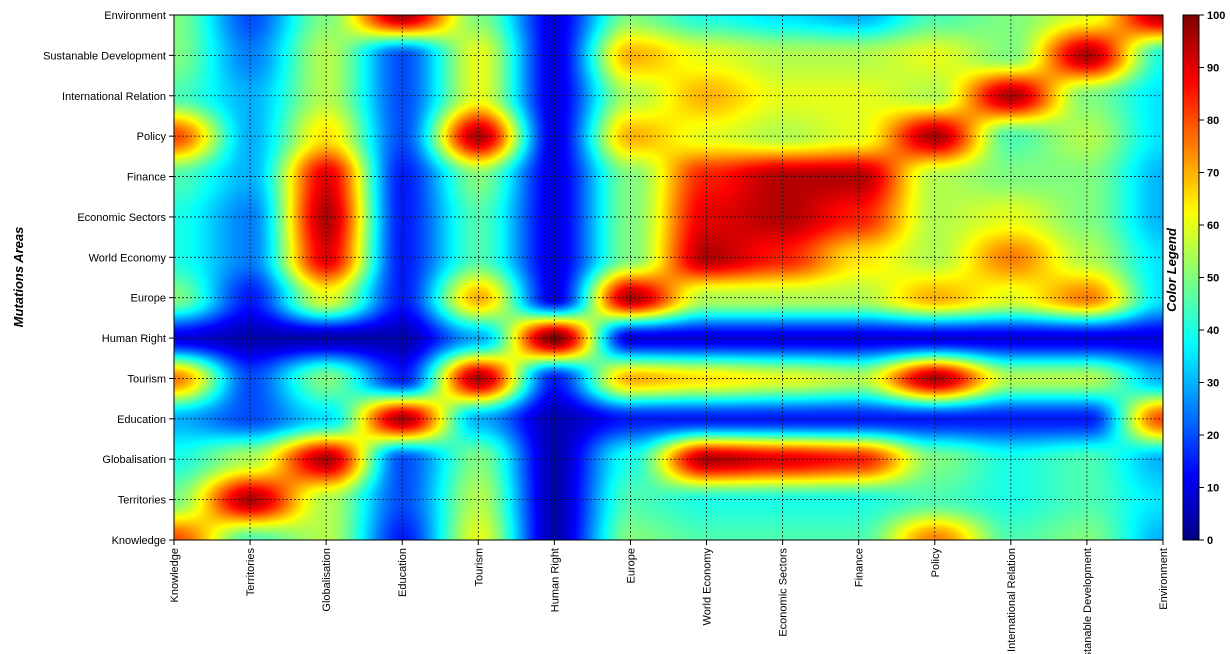  I want to click on y-tick-label: World Economy, so click(128, 258).